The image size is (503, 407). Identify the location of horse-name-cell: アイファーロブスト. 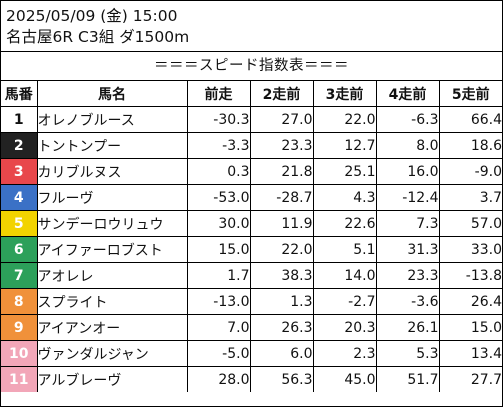
(112, 249).